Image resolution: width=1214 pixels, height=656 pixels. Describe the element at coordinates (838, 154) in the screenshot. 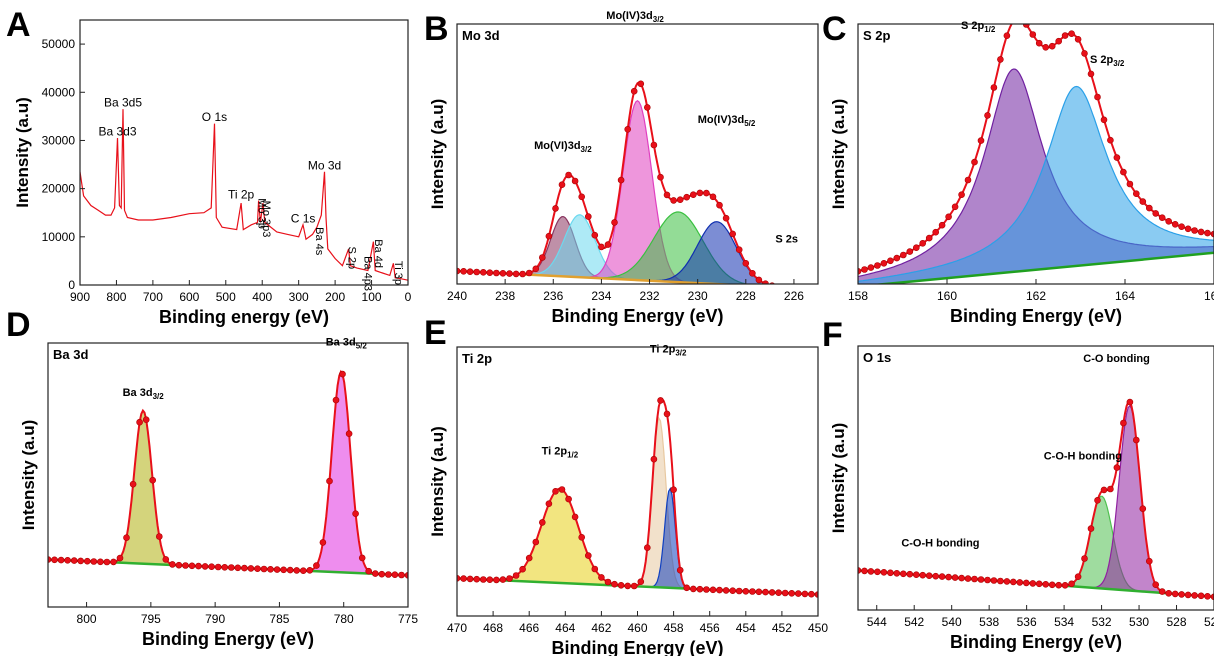

I see `y-axis-label: Intensity (a.u)` at that location.